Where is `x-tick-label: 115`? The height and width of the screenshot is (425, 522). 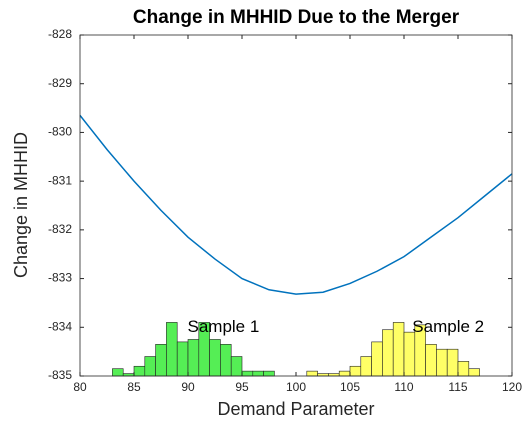
x-tick-label: 115 is located at coordinates (457, 387).